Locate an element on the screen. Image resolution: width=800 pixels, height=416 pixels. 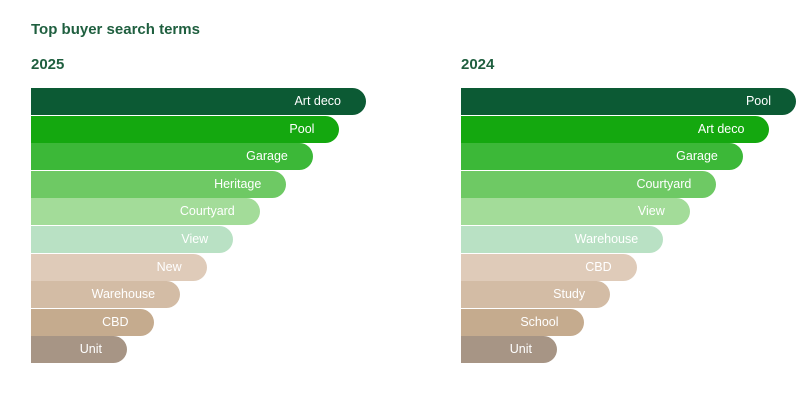
bar: School is located at coordinates (522, 322).